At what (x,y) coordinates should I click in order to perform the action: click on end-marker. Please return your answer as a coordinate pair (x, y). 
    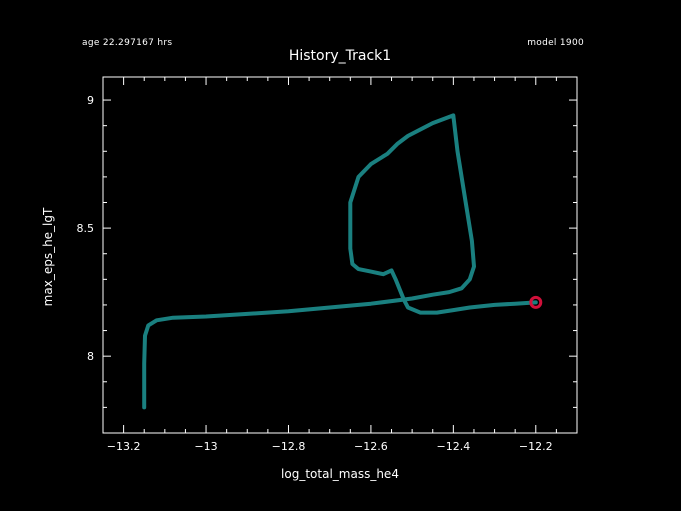
    Looking at the image, I should click on (536, 302).